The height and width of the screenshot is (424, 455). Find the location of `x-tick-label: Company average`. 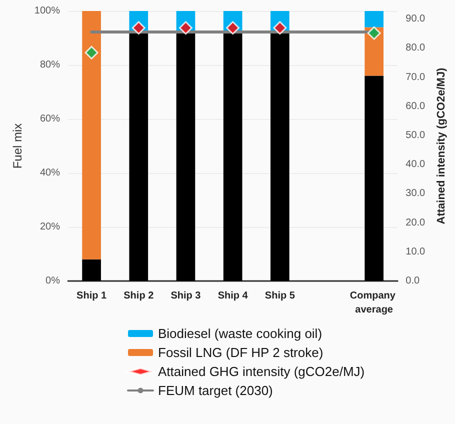

x-tick-label: Company average is located at coordinates (374, 303).